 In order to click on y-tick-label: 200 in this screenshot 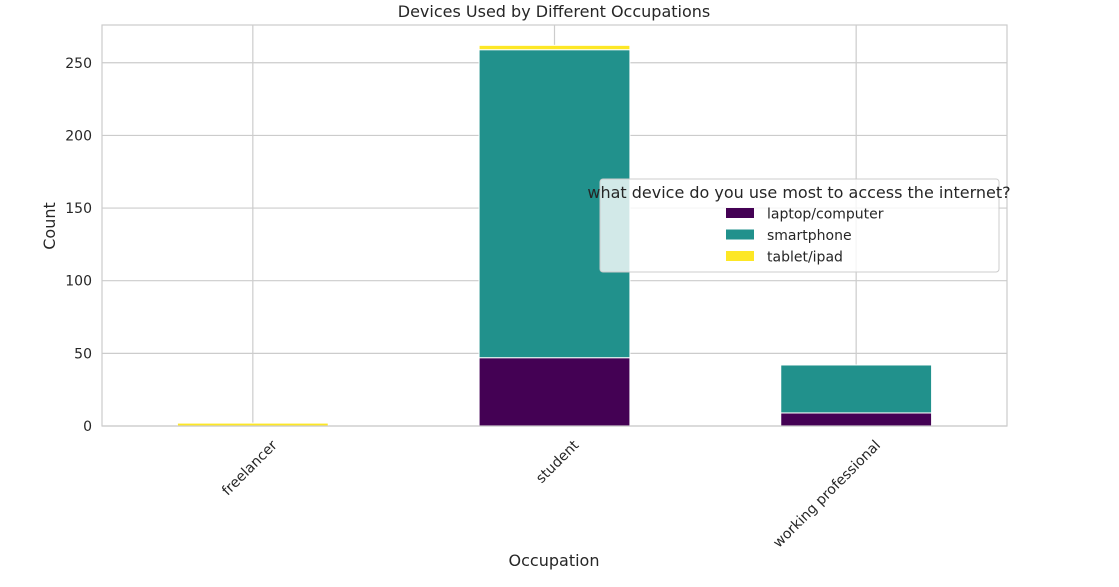, I will do `click(78, 136)`.